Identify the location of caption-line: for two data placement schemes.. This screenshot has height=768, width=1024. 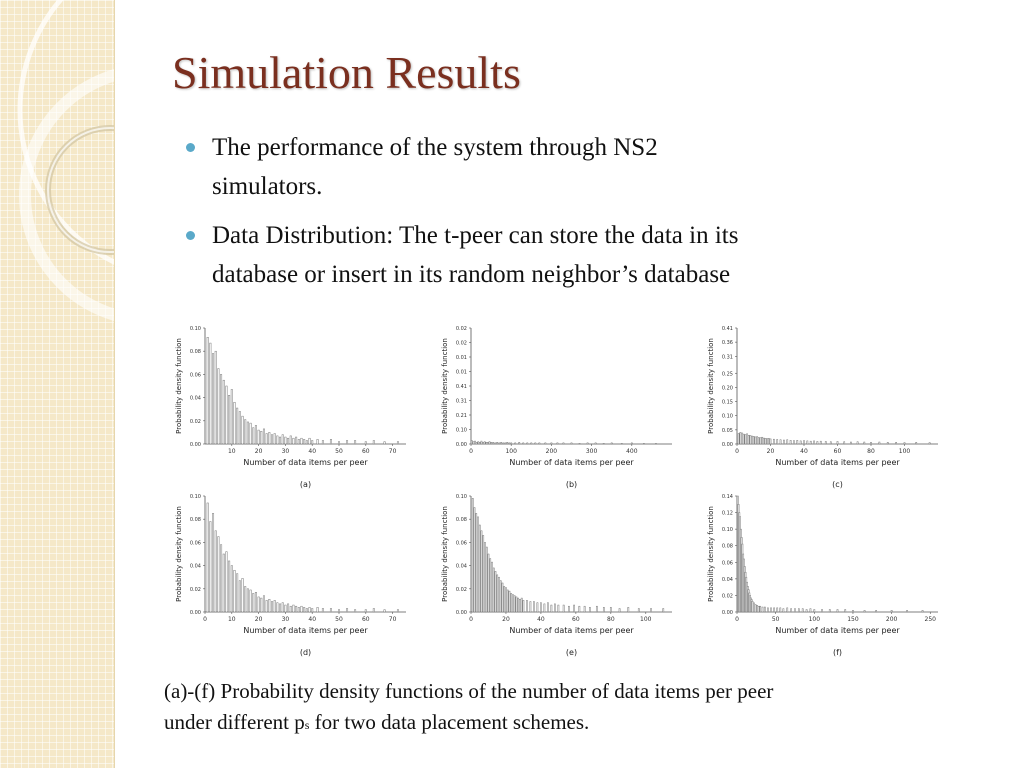
(449, 722).